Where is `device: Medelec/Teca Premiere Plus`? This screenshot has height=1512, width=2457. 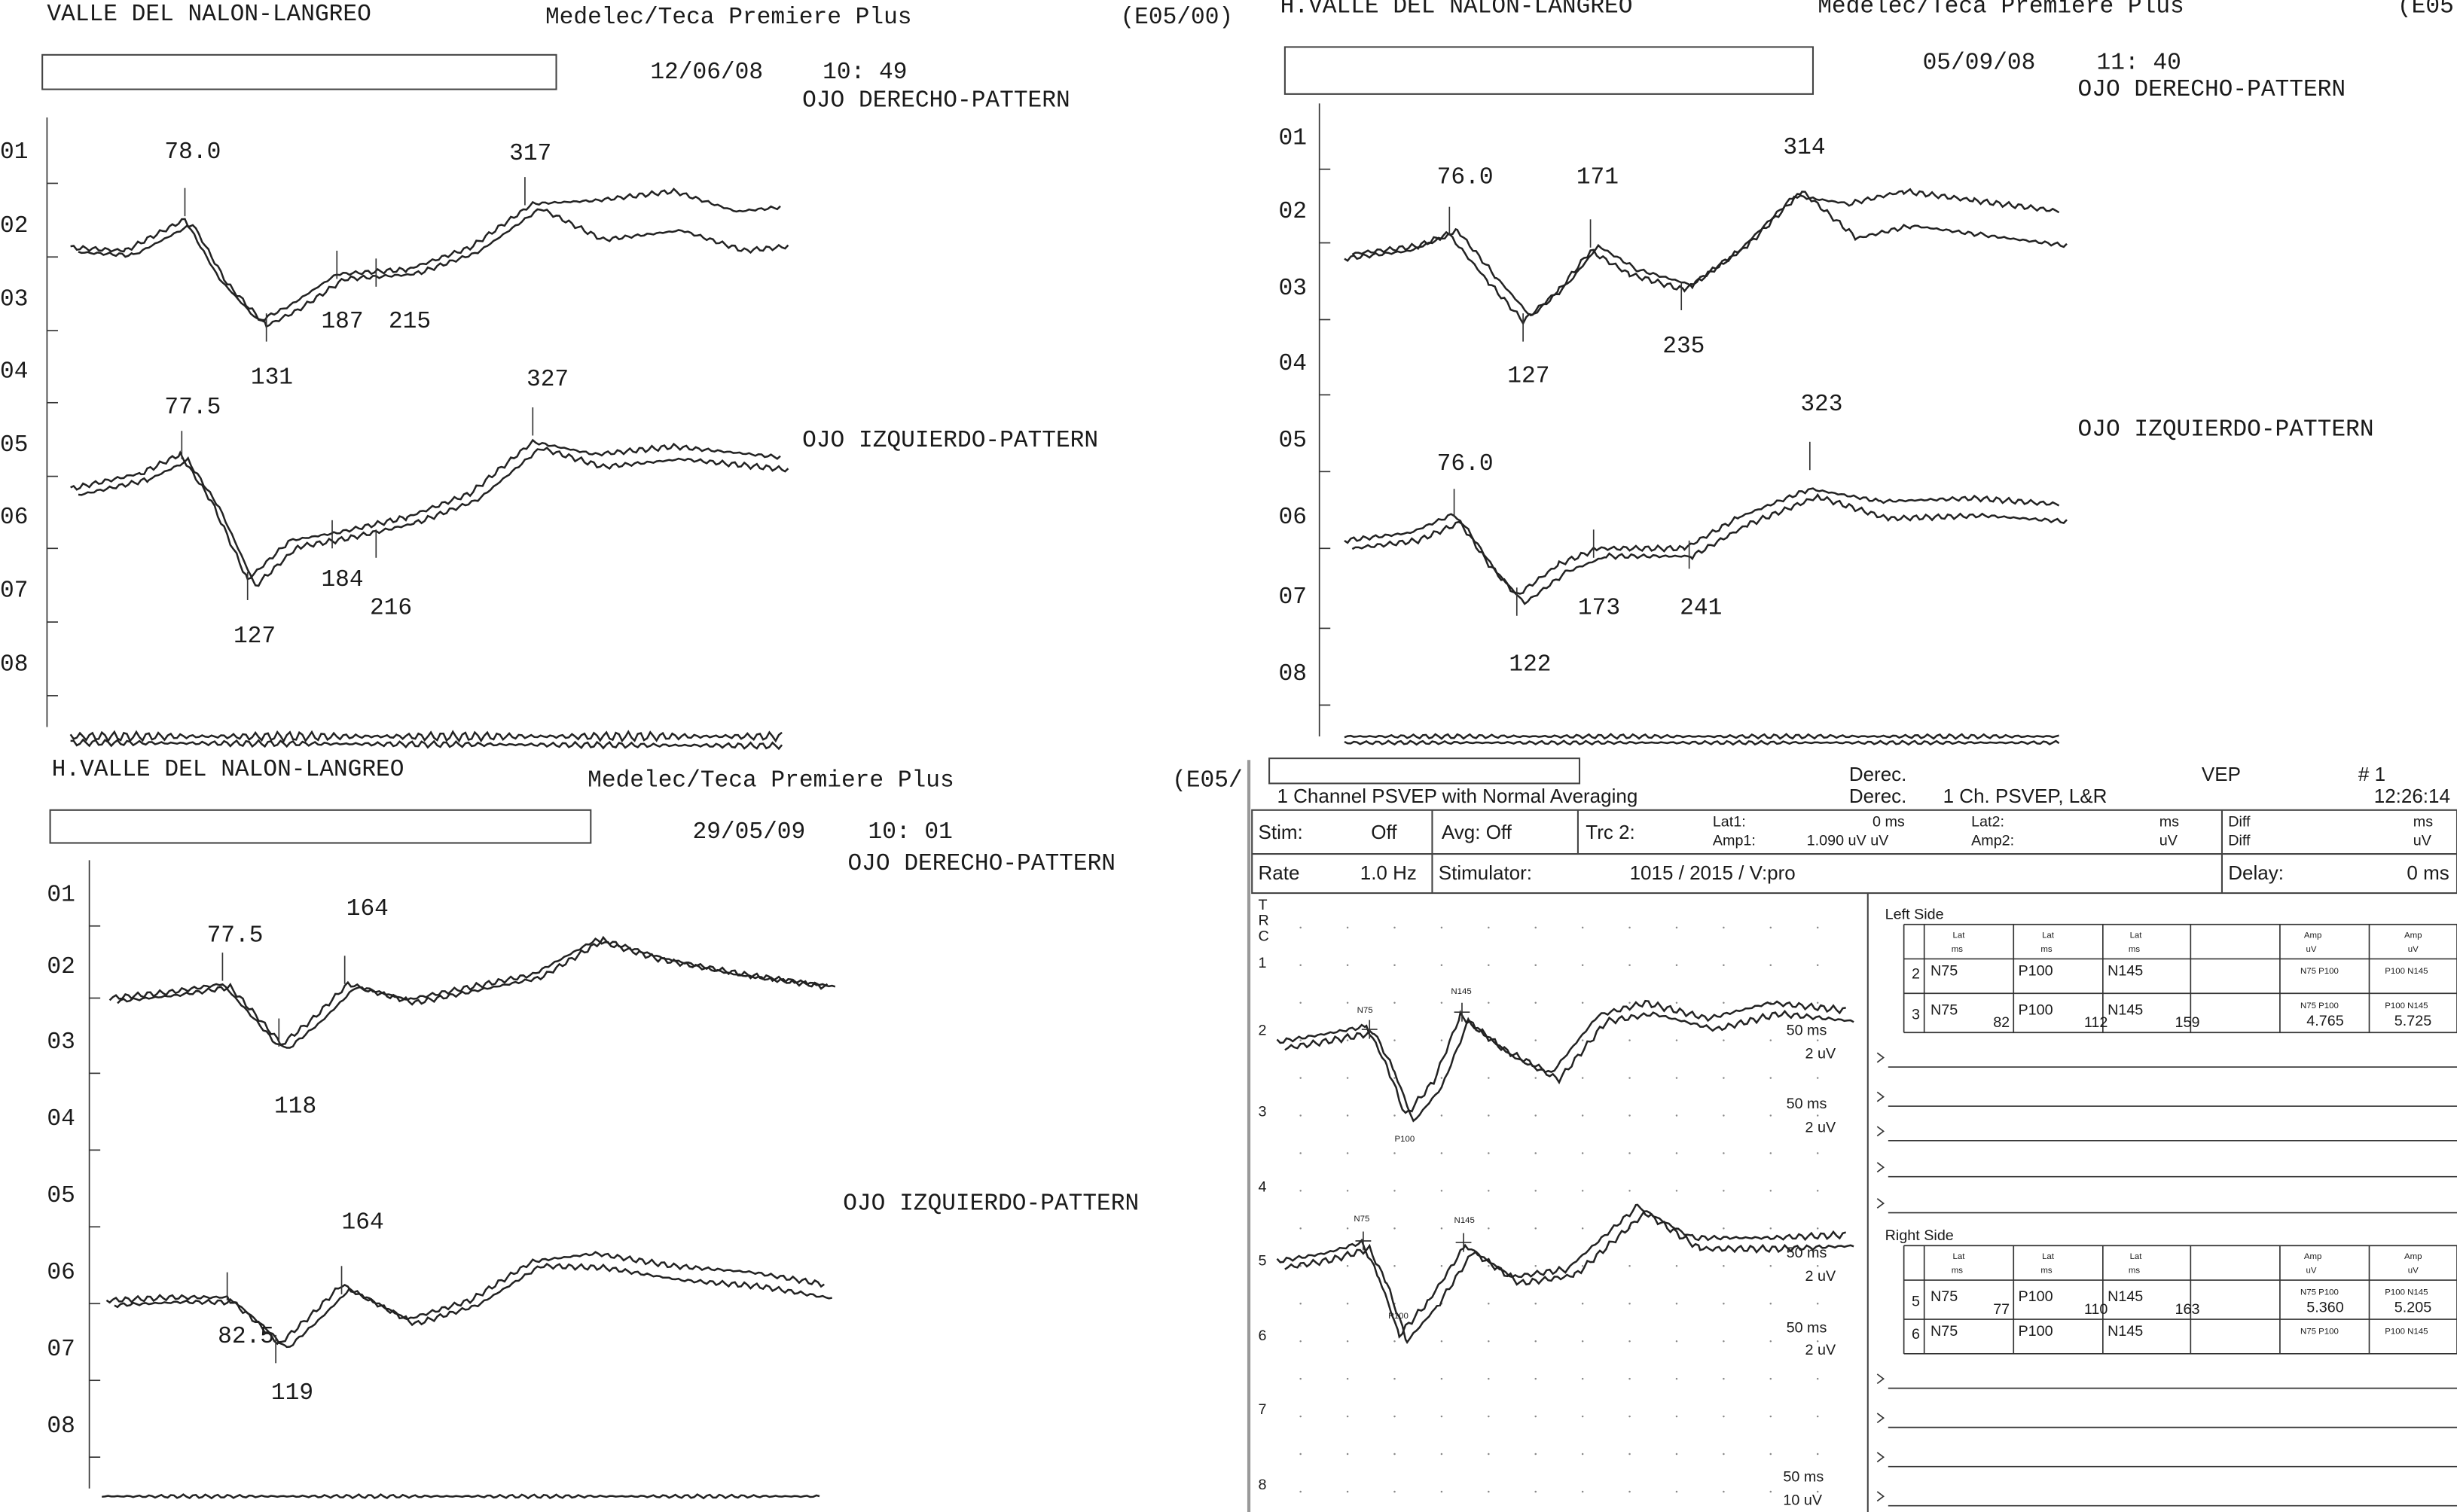
device: Medelec/Teca Premiere Plus is located at coordinates (2001, 10).